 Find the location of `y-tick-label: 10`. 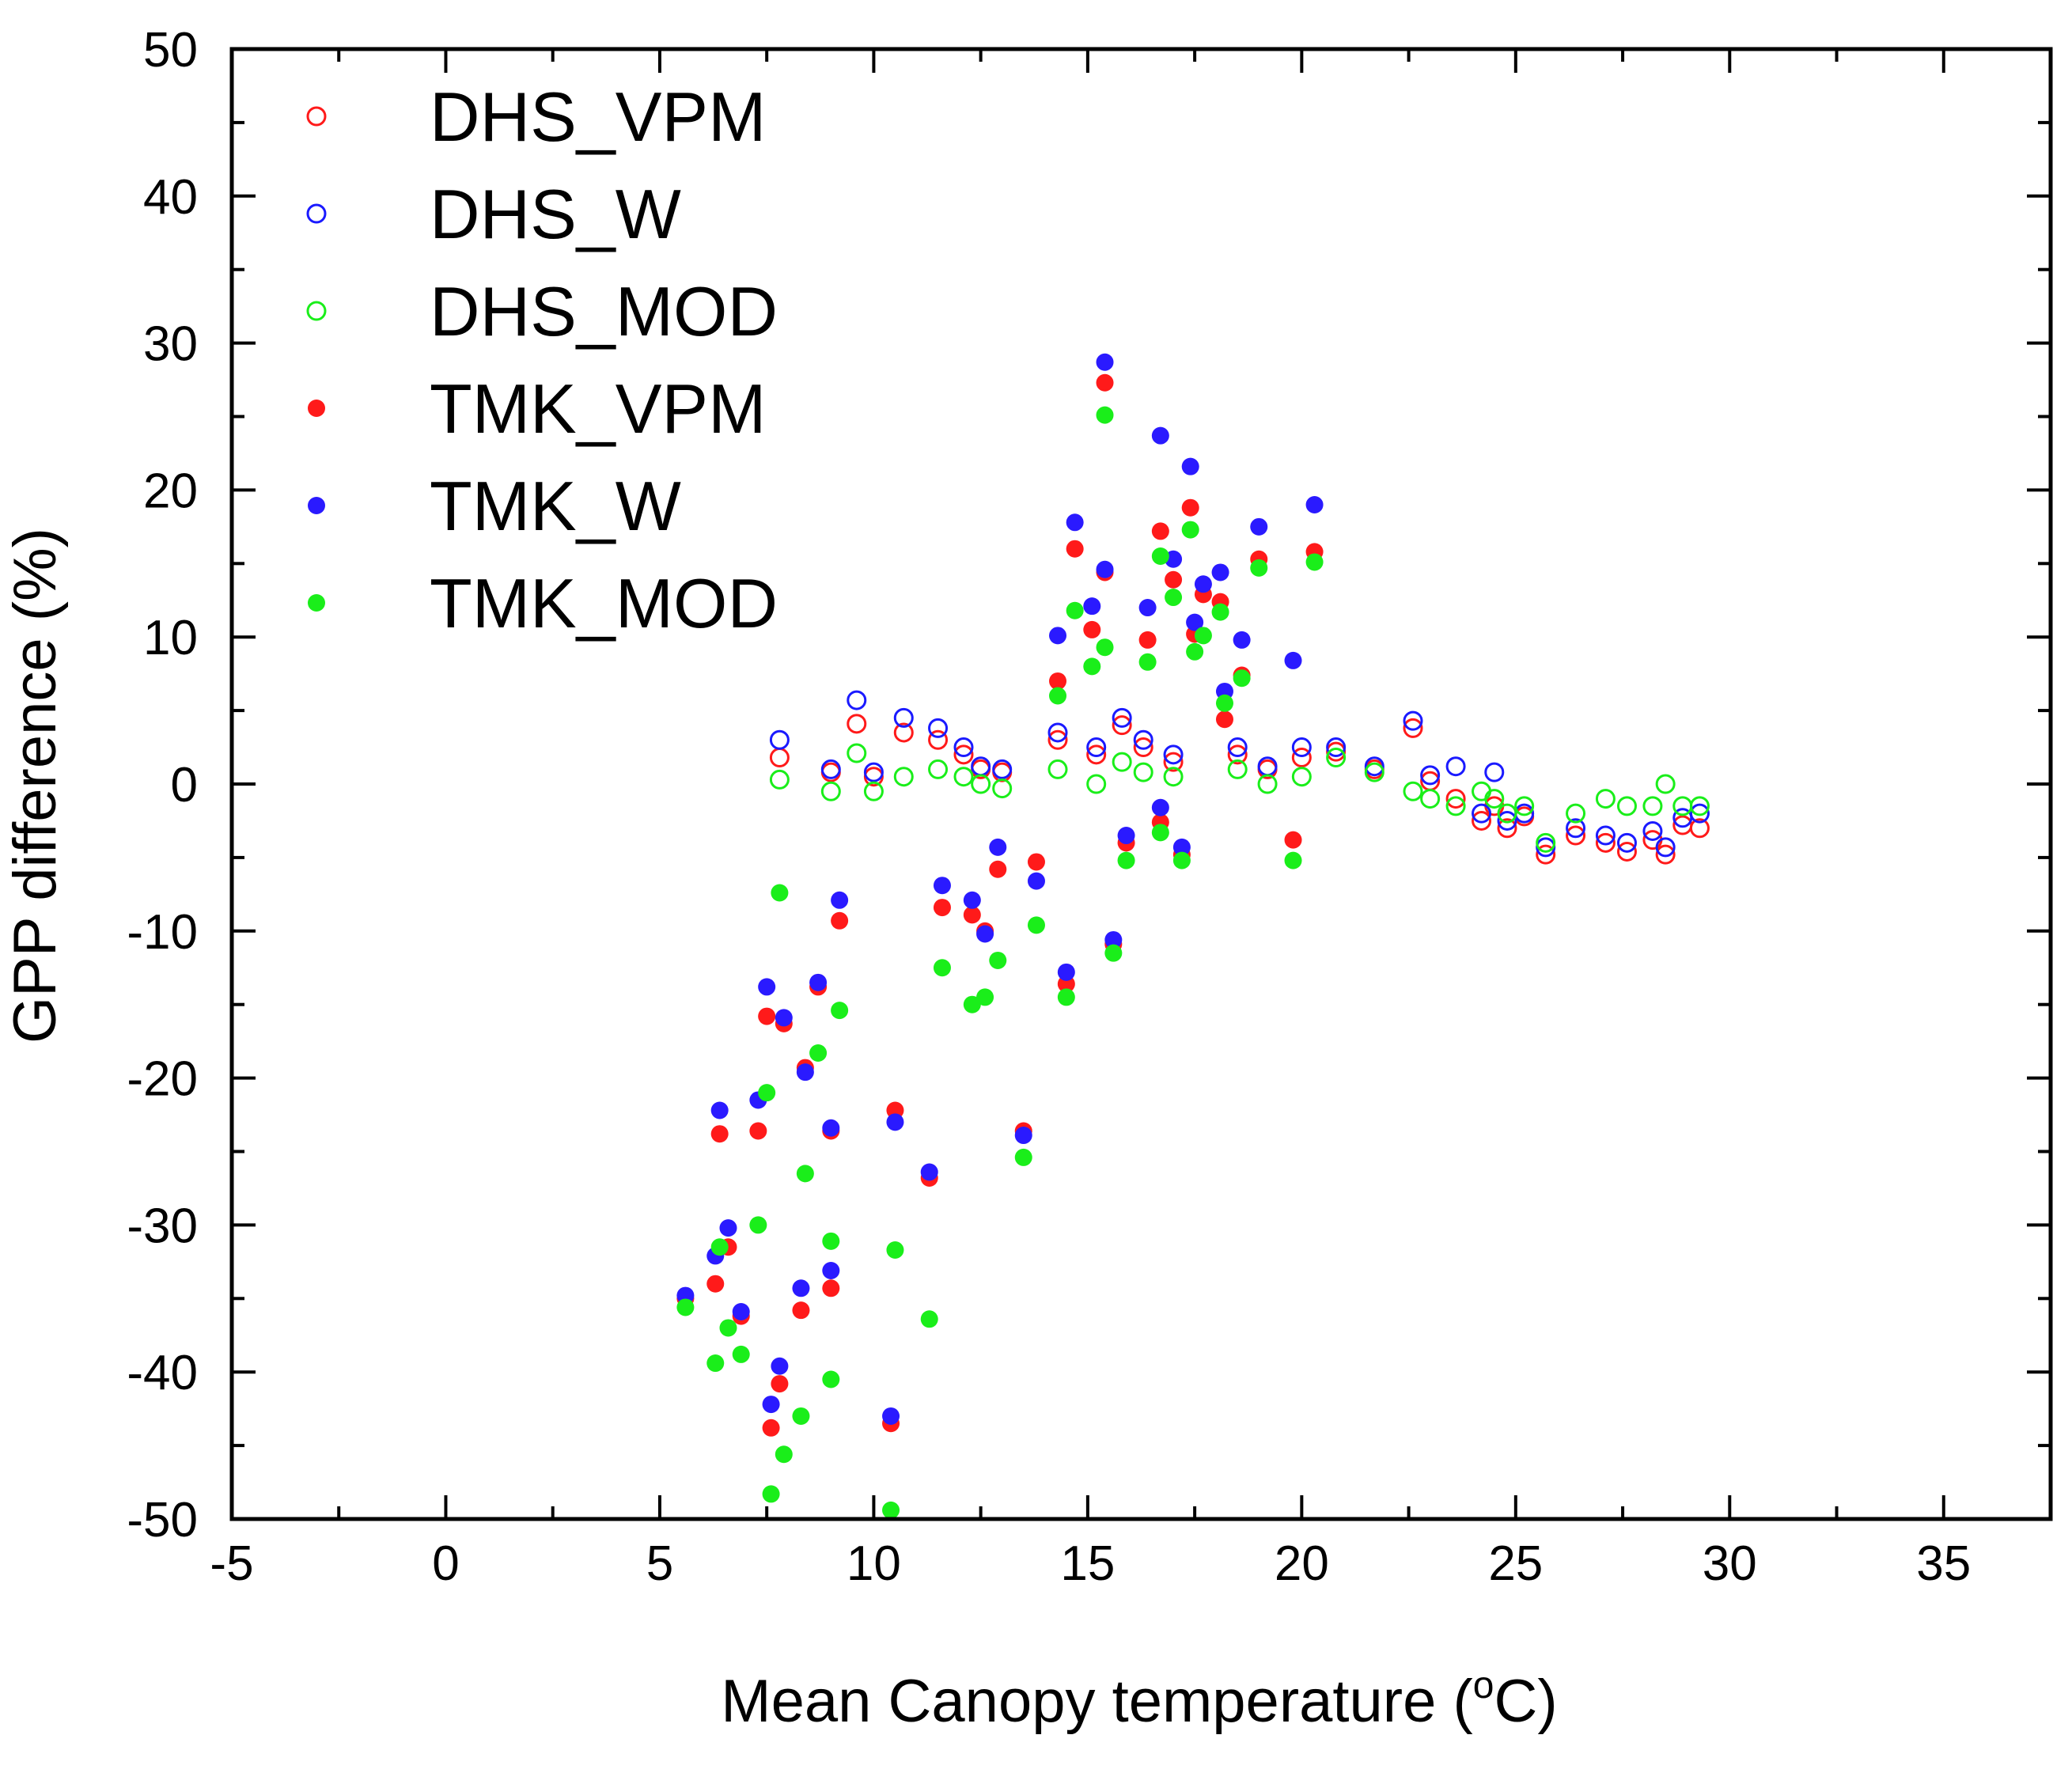

y-tick-label: 10 is located at coordinates (170, 638).